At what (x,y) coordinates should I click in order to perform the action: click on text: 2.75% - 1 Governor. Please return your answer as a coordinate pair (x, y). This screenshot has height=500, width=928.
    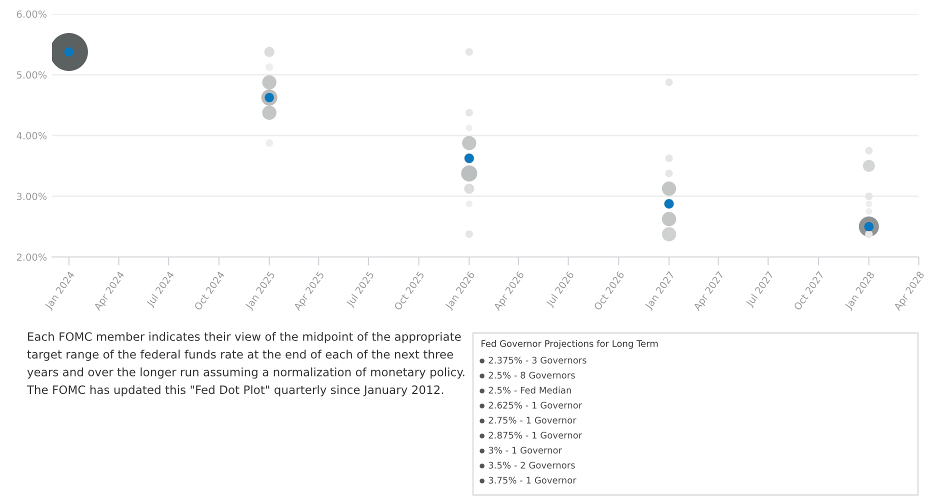
    Looking at the image, I should click on (532, 420).